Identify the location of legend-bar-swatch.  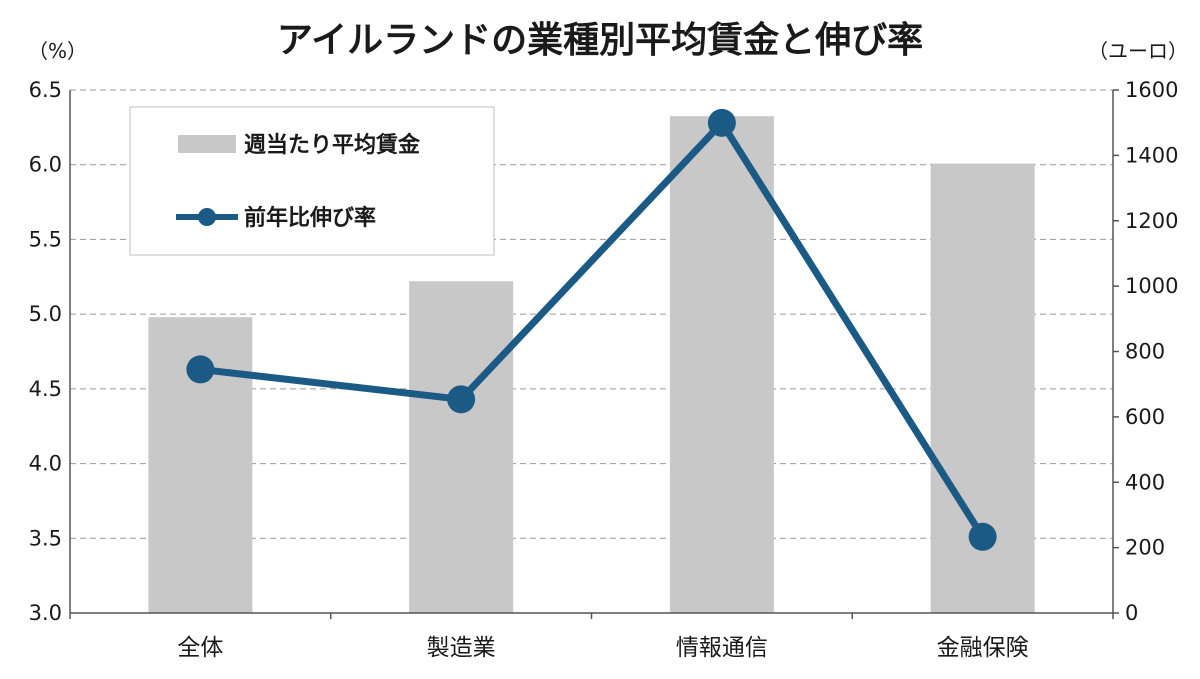
(207, 144).